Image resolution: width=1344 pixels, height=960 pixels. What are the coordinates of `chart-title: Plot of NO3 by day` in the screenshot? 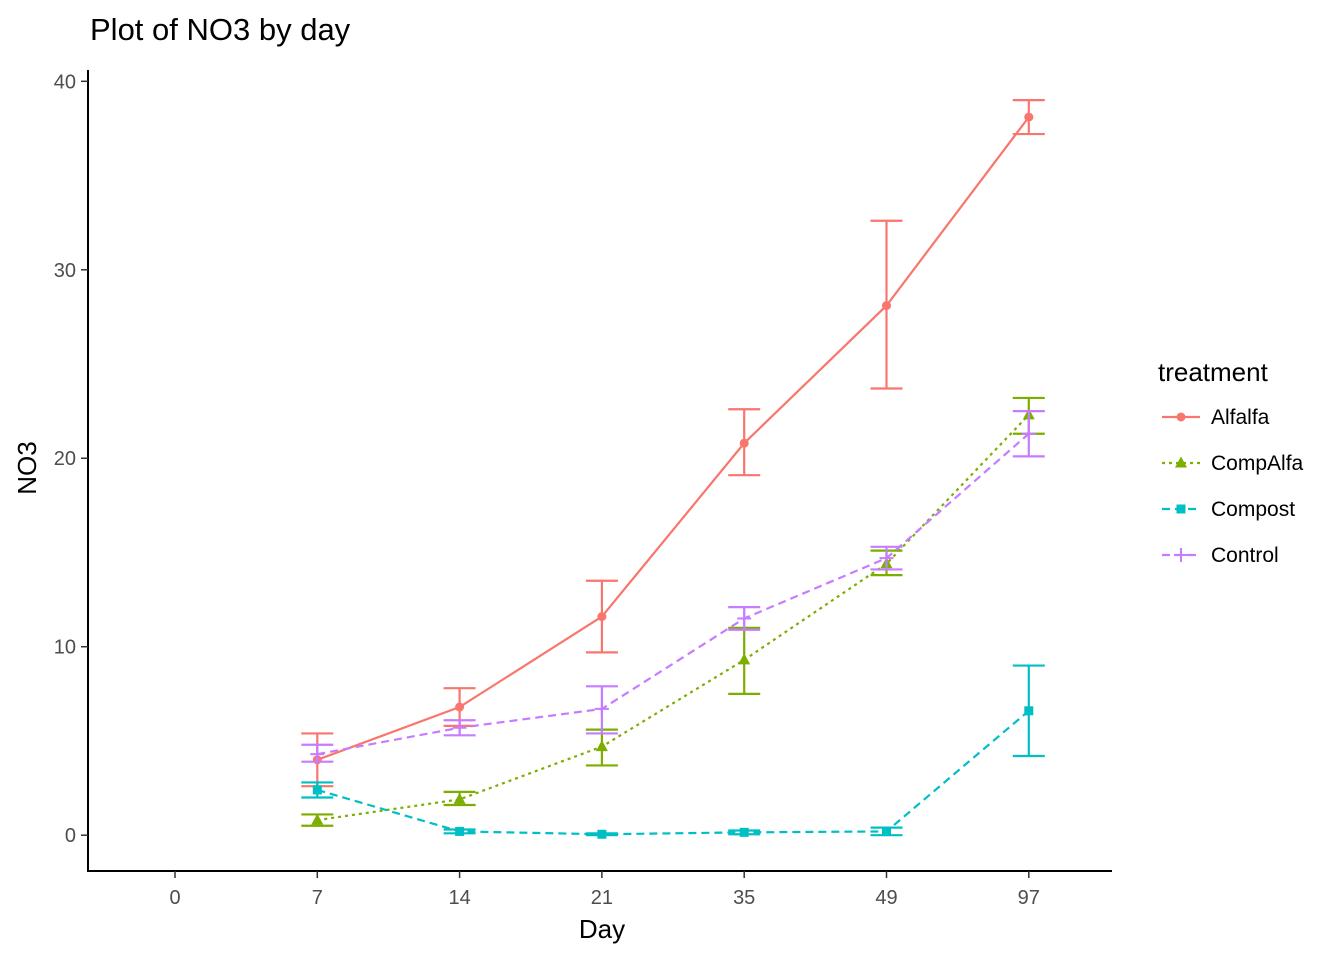 It's located at (220, 29).